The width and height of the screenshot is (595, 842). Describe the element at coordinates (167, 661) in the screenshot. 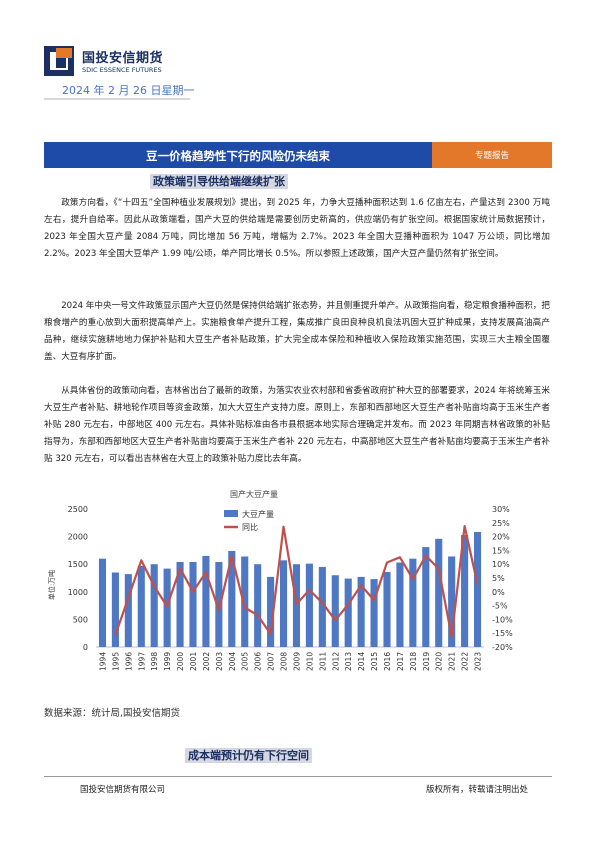

I see `x-tick-label: 1999` at that location.